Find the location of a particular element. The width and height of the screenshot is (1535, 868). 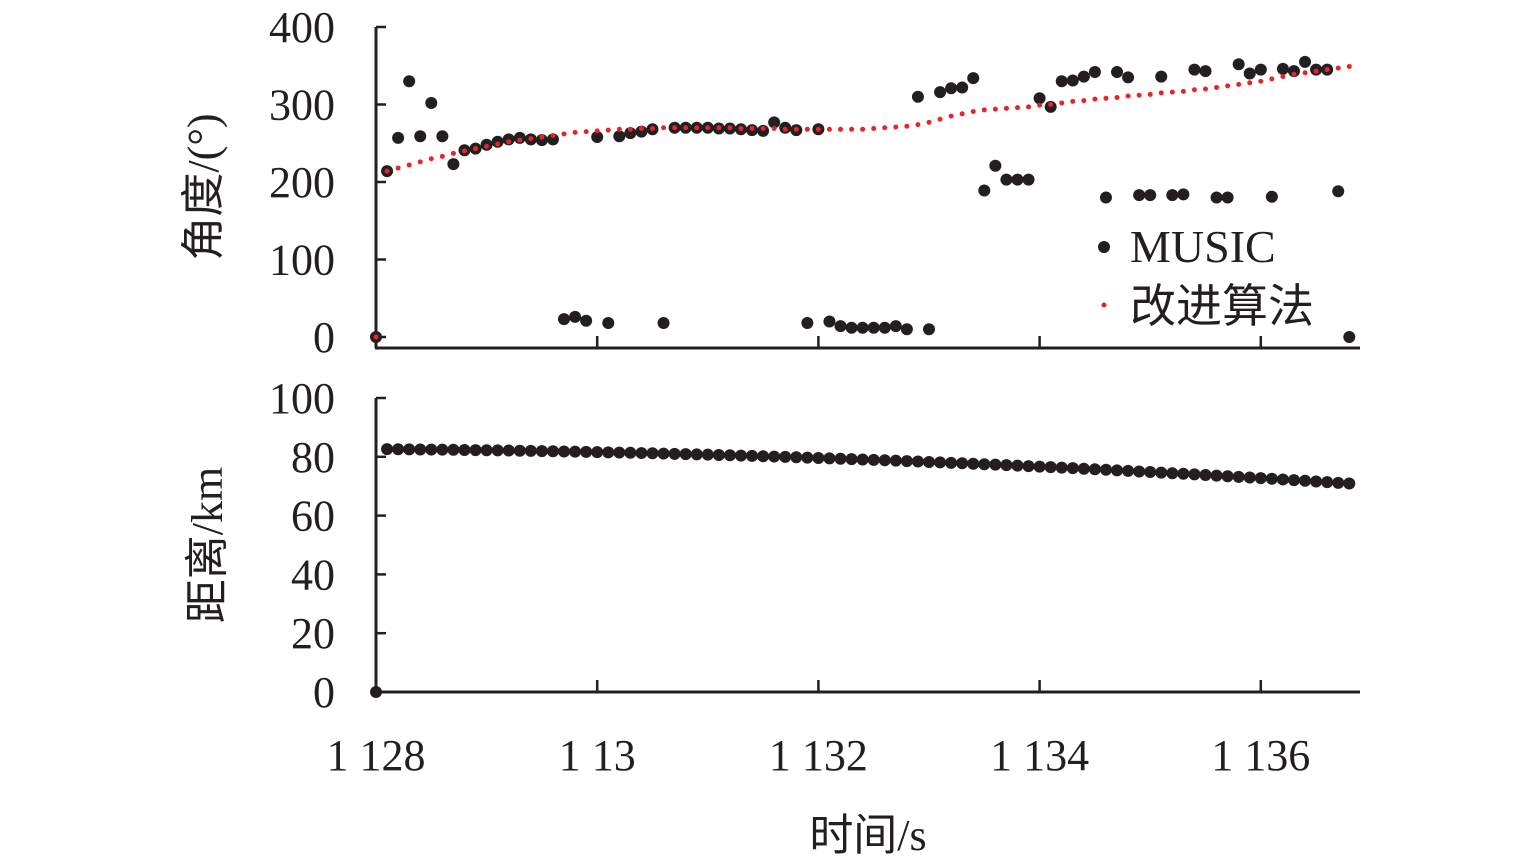

angle-y-axis-title: 角度/(°) is located at coordinates (203, 186).